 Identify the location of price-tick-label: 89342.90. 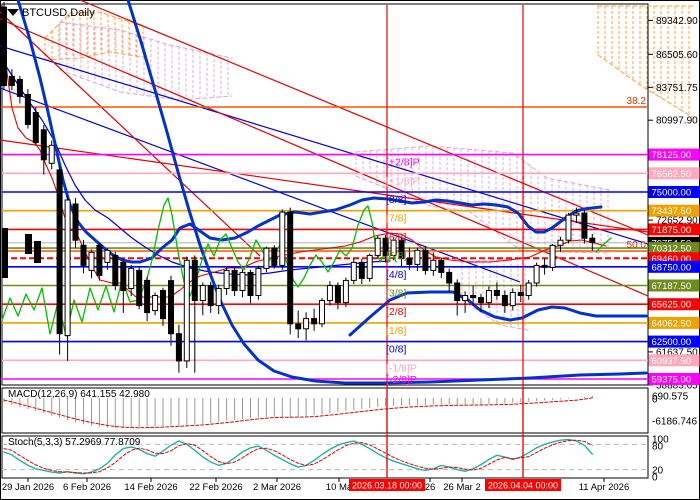
(677, 21).